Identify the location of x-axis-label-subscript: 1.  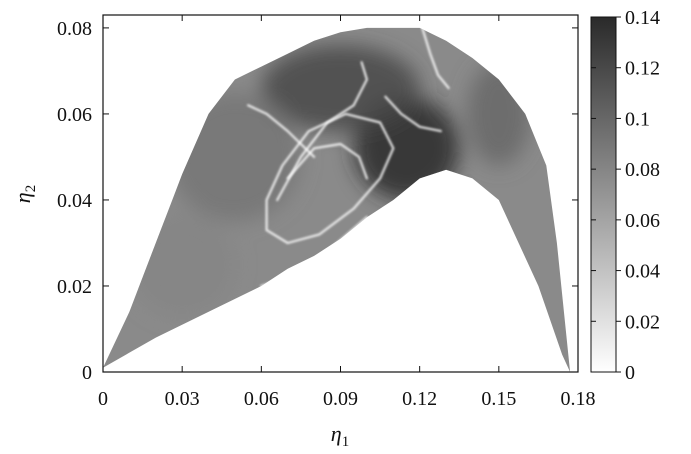
(346, 441).